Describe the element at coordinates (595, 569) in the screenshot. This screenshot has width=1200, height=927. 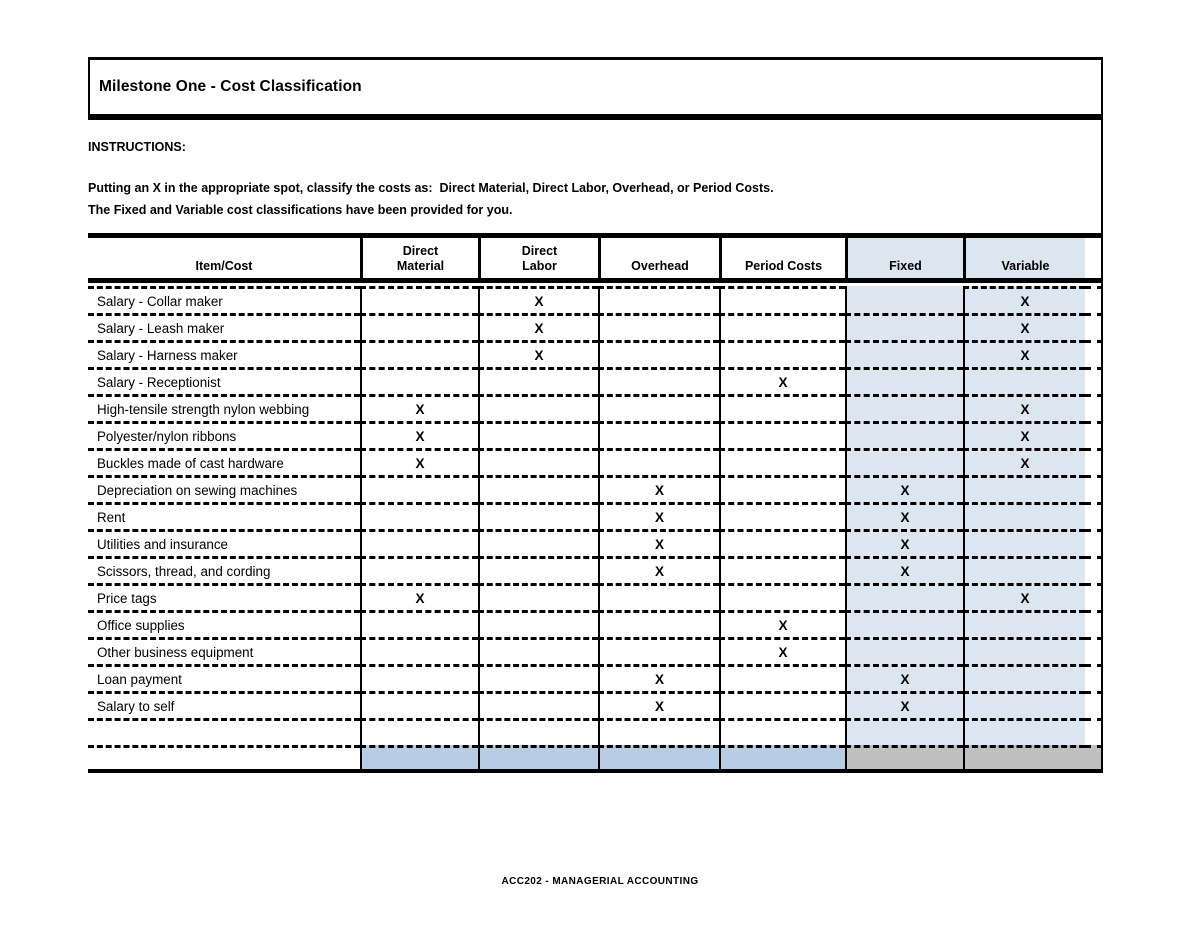
I see `table-row: Scissors, thread, and cording X X` at that location.